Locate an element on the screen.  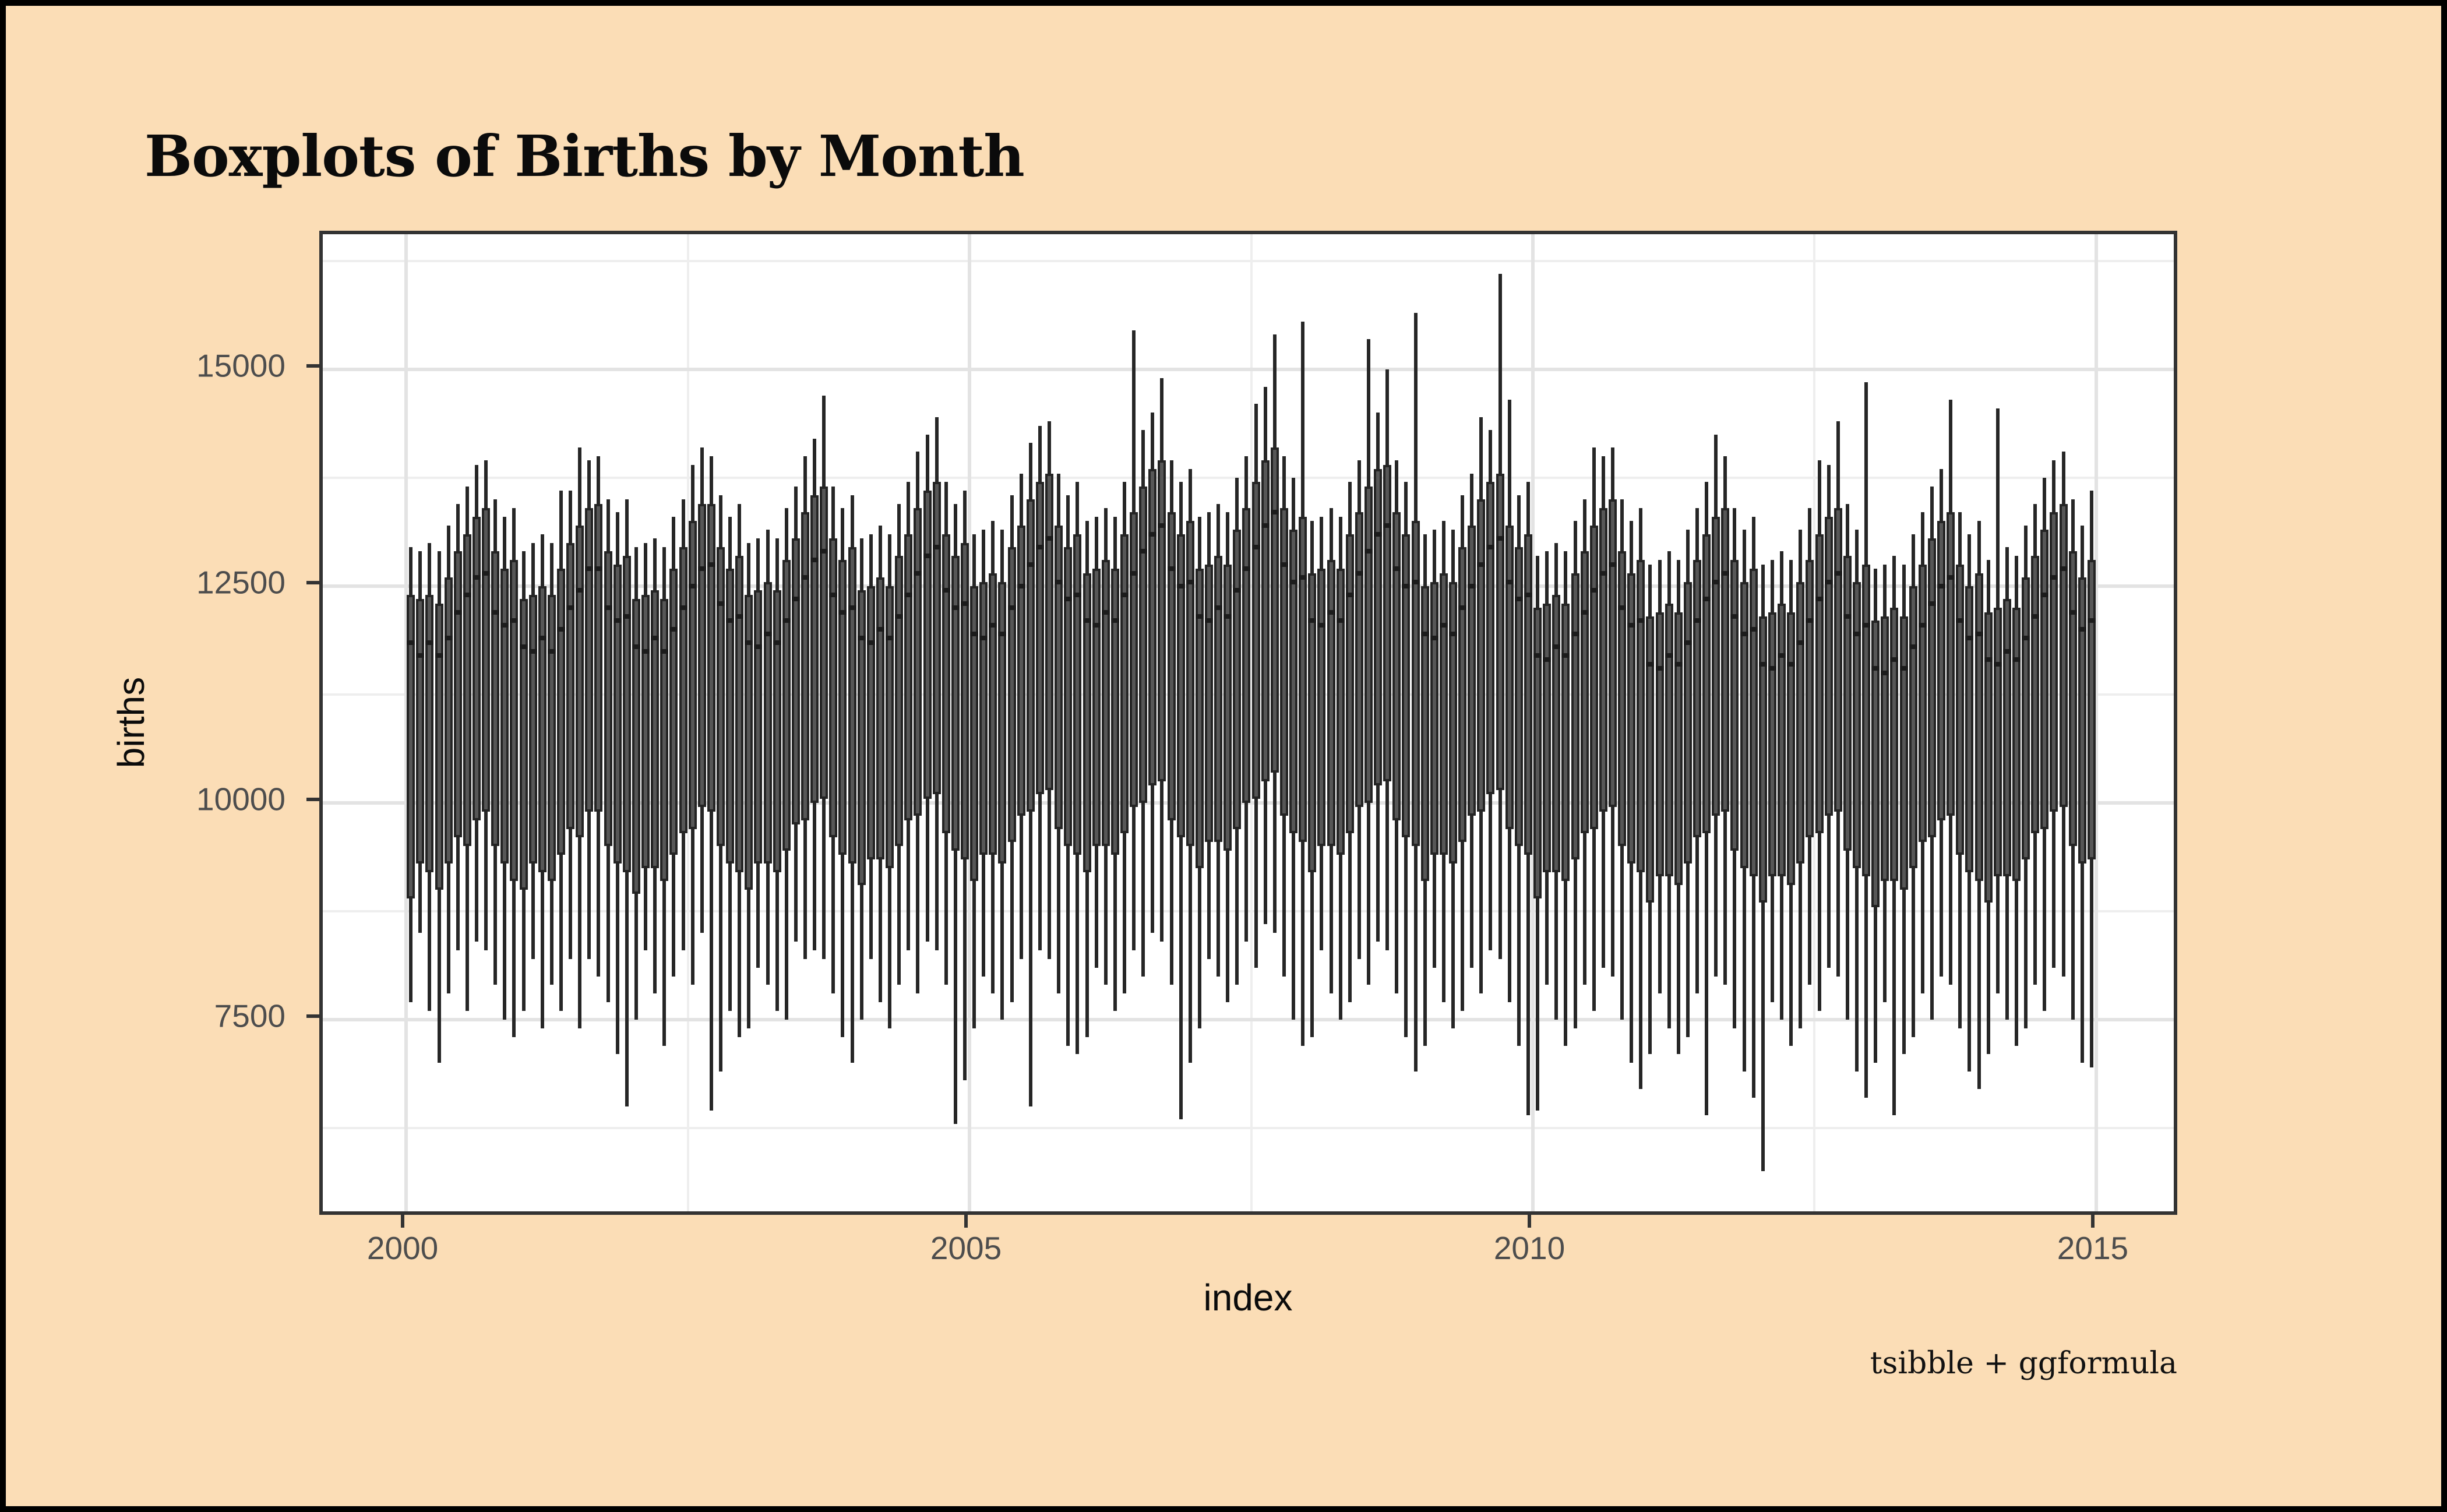
x-tick-label: 2000 is located at coordinates (402, 1248).